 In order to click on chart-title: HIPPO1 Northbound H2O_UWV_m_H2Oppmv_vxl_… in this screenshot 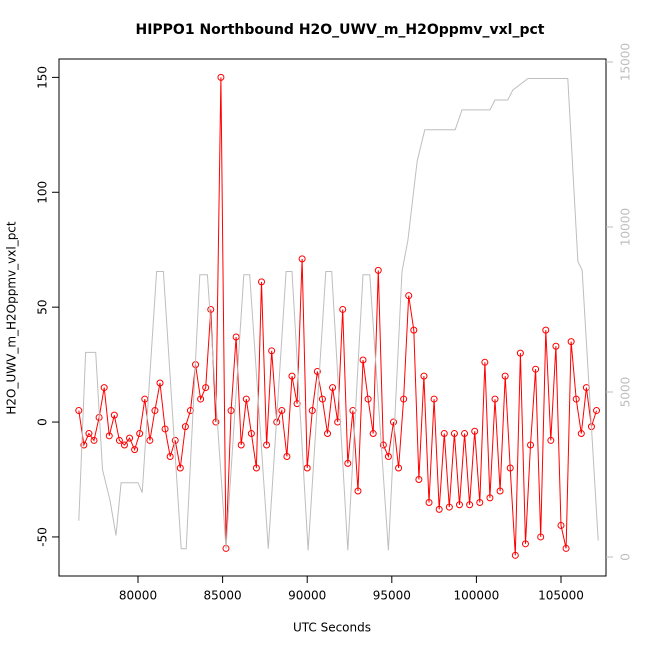, I will do `click(339, 30)`.